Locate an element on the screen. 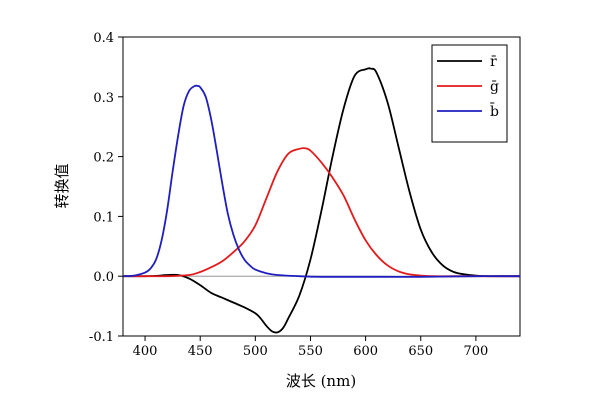 This screenshot has height=400, width=600. y-tick-label: 0.0 is located at coordinates (103, 277).